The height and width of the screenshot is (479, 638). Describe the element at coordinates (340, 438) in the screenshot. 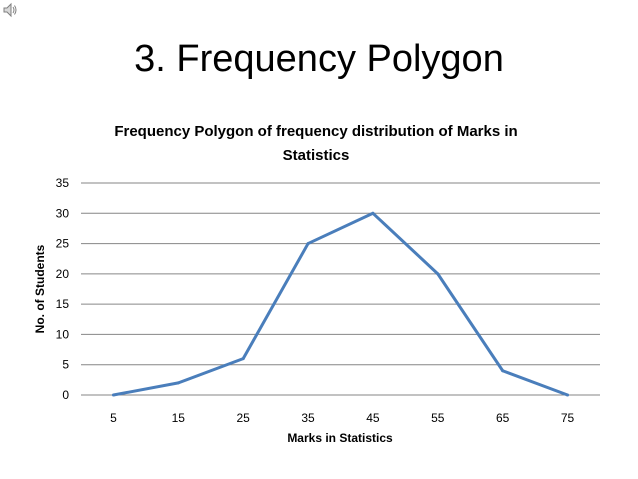

I see `x-axis-label: Marks in Statistics` at that location.